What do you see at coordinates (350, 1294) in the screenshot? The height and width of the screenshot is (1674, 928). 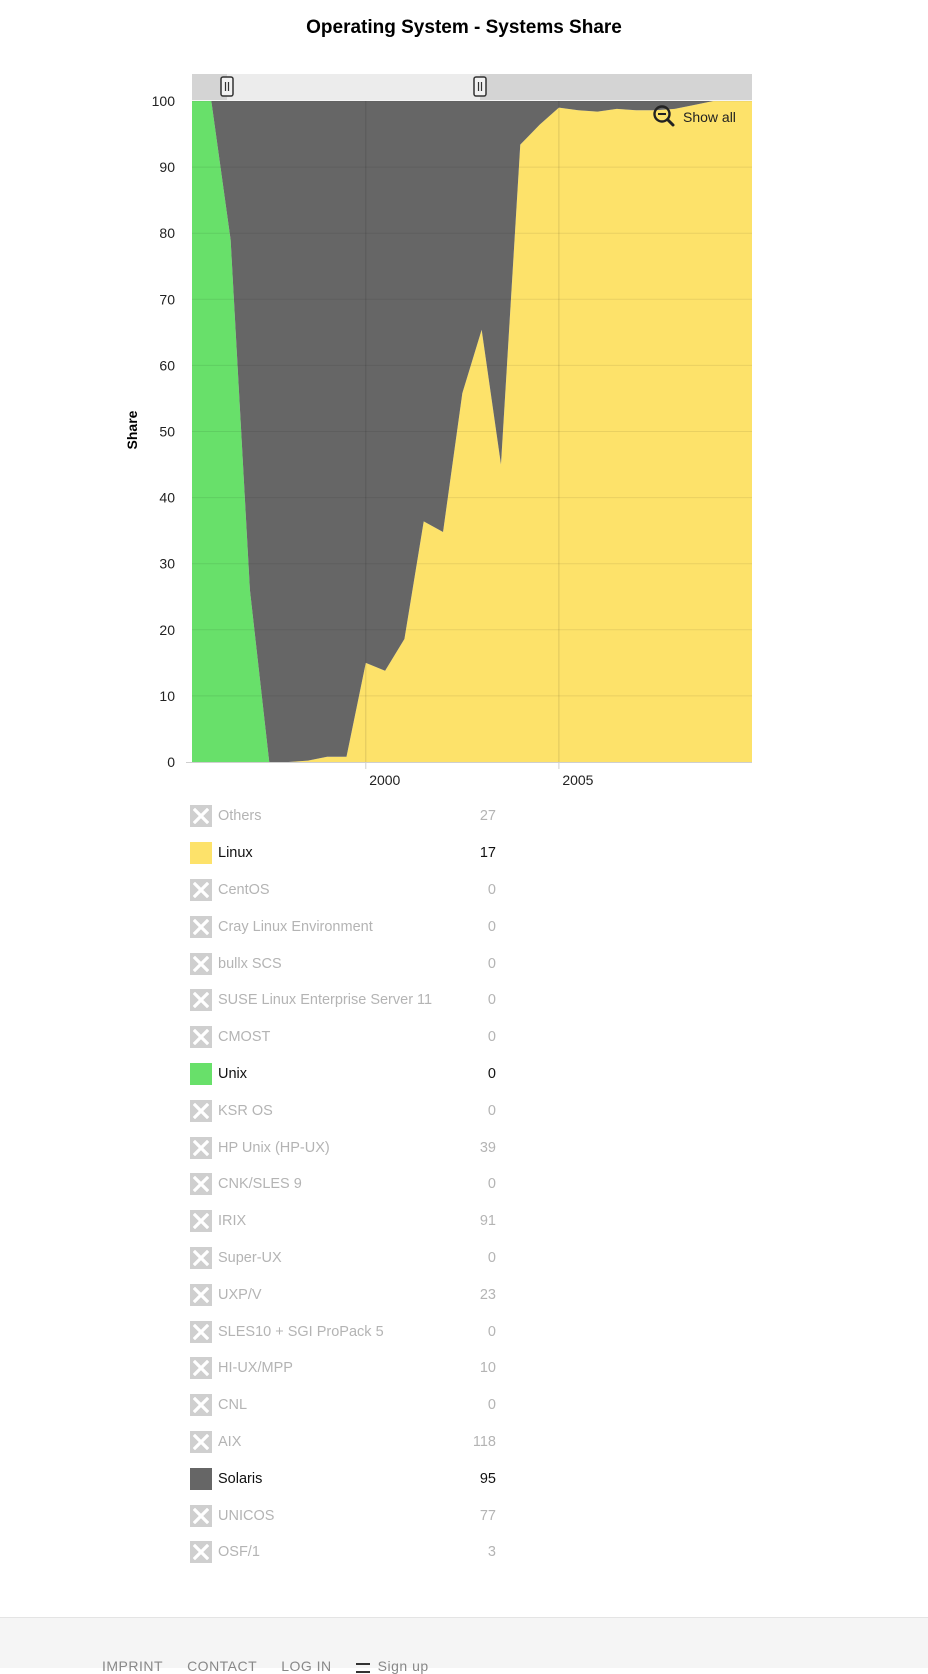 I see `legend-item: UXP/V 23` at bounding box center [350, 1294].